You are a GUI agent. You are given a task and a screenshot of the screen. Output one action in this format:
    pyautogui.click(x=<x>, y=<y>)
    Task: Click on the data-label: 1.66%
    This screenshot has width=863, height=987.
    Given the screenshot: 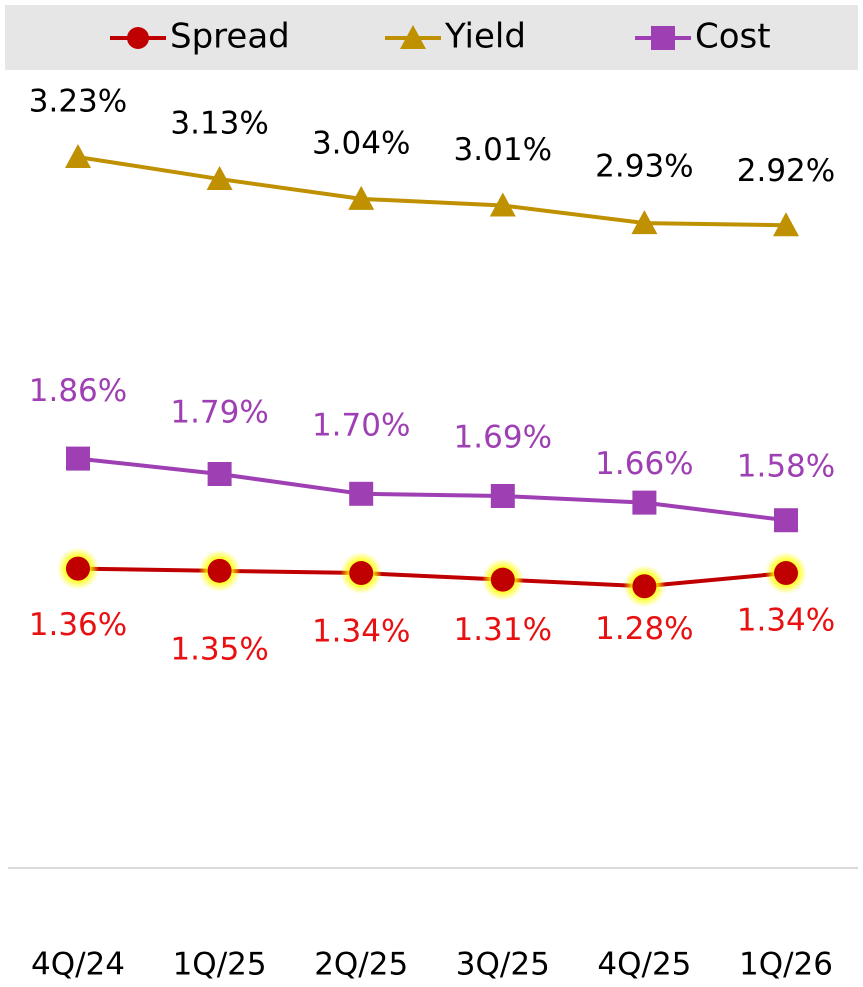 What is the action you would take?
    pyautogui.click(x=644, y=464)
    